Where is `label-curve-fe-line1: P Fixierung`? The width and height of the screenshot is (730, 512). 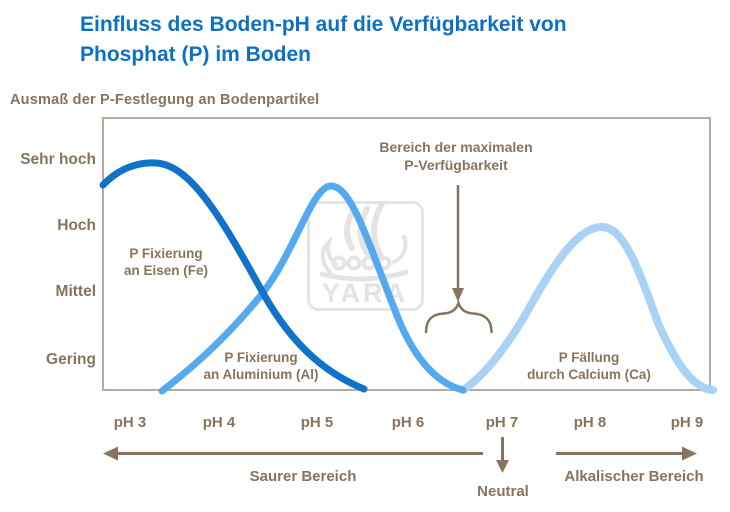
label-curve-fe-line1: P Fixierung is located at coordinates (166, 253).